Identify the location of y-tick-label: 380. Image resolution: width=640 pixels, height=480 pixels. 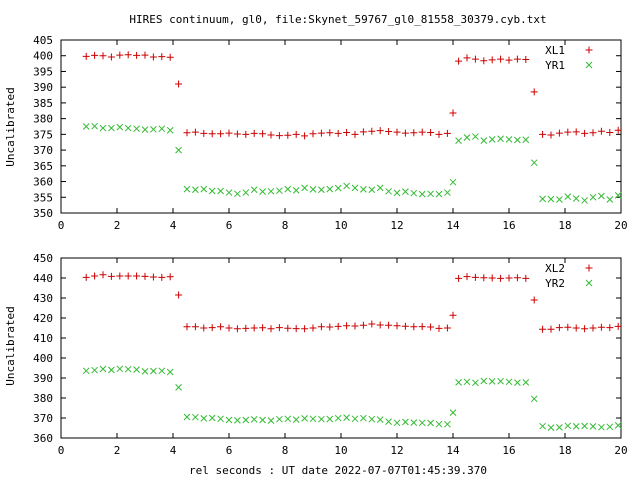
(43, 119).